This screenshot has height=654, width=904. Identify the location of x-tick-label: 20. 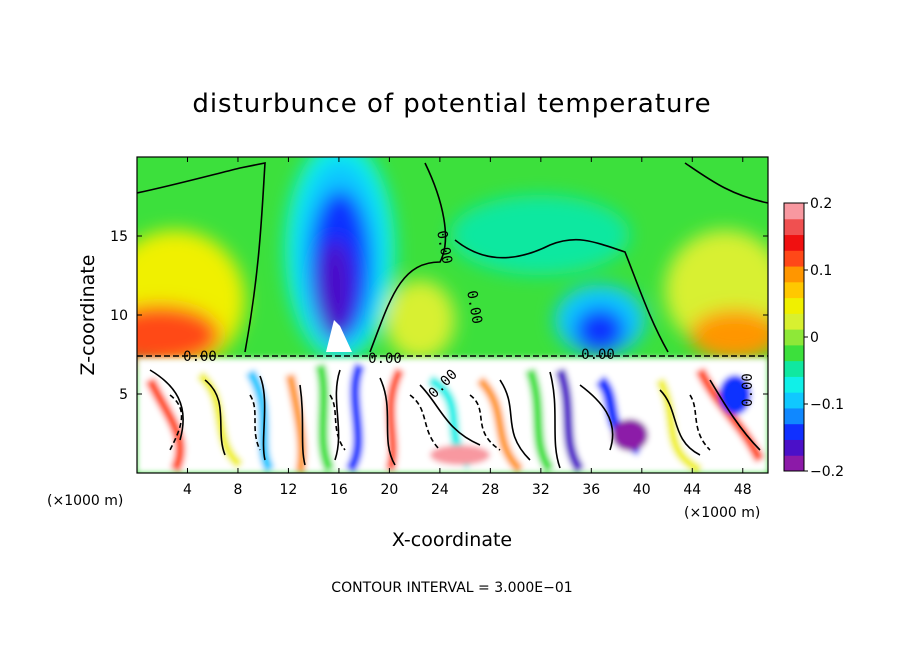
(389, 490).